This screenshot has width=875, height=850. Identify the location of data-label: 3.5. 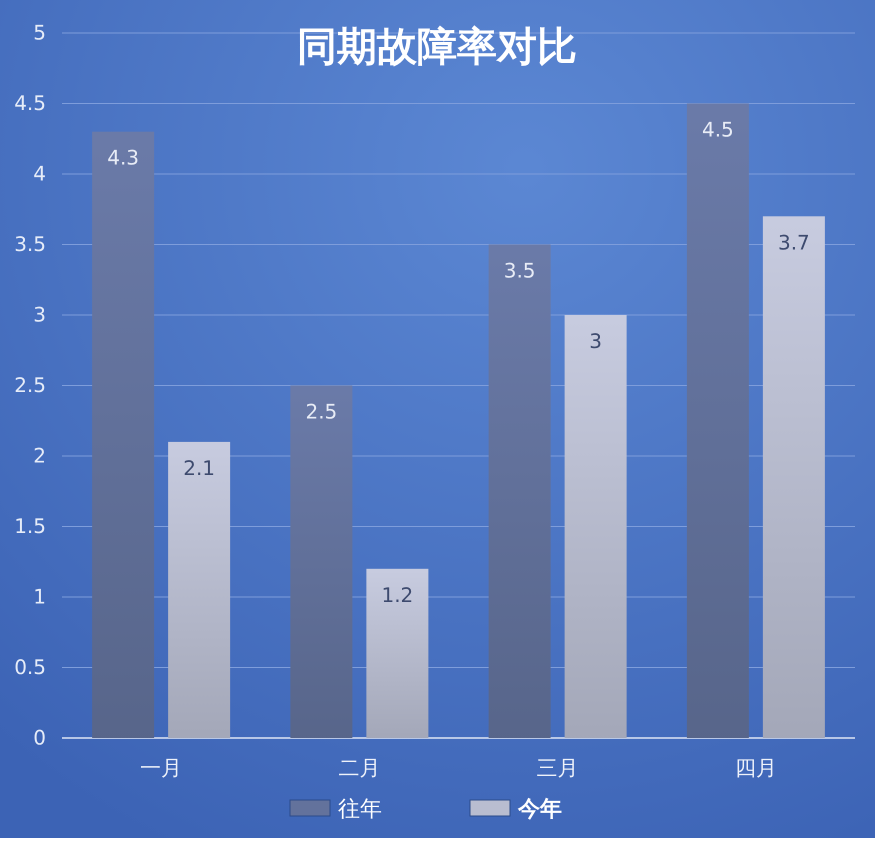
(520, 270).